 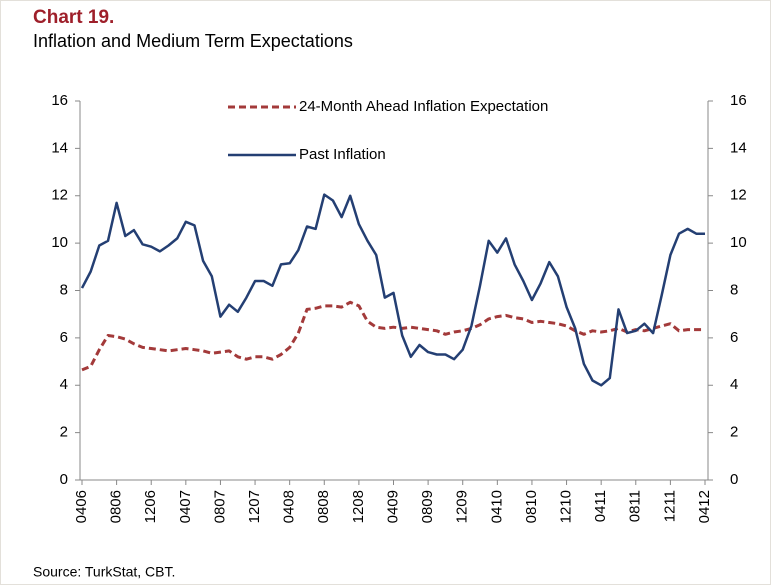 What do you see at coordinates (600, 506) in the screenshot?
I see `x-tick-label: 0411` at bounding box center [600, 506].